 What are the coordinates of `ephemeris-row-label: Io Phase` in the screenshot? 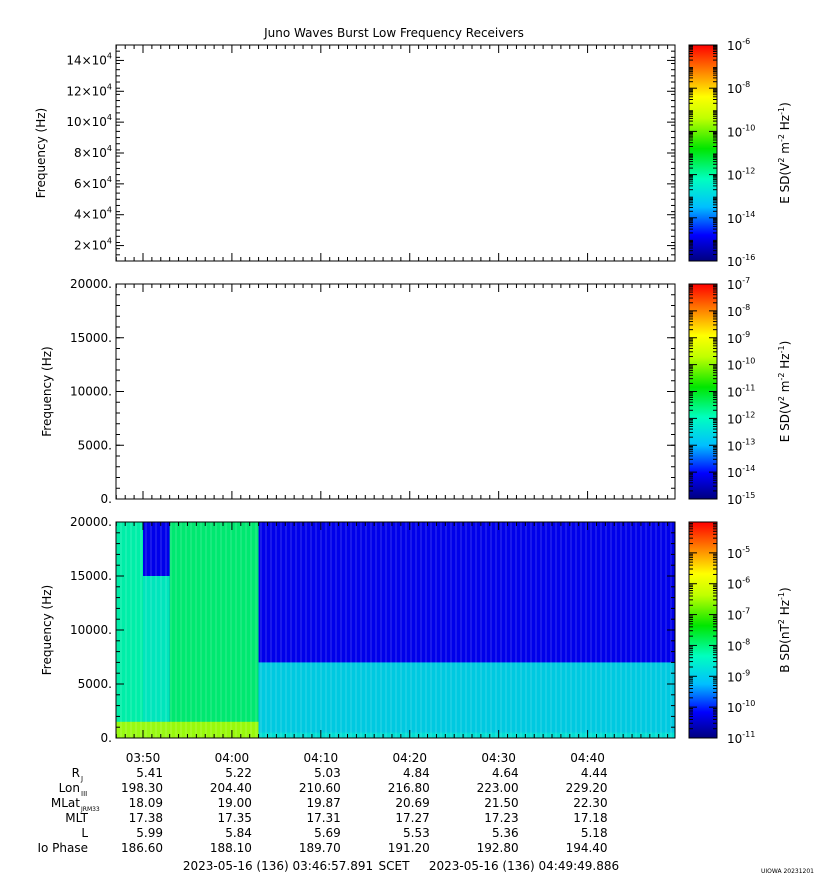 It's located at (62, 848).